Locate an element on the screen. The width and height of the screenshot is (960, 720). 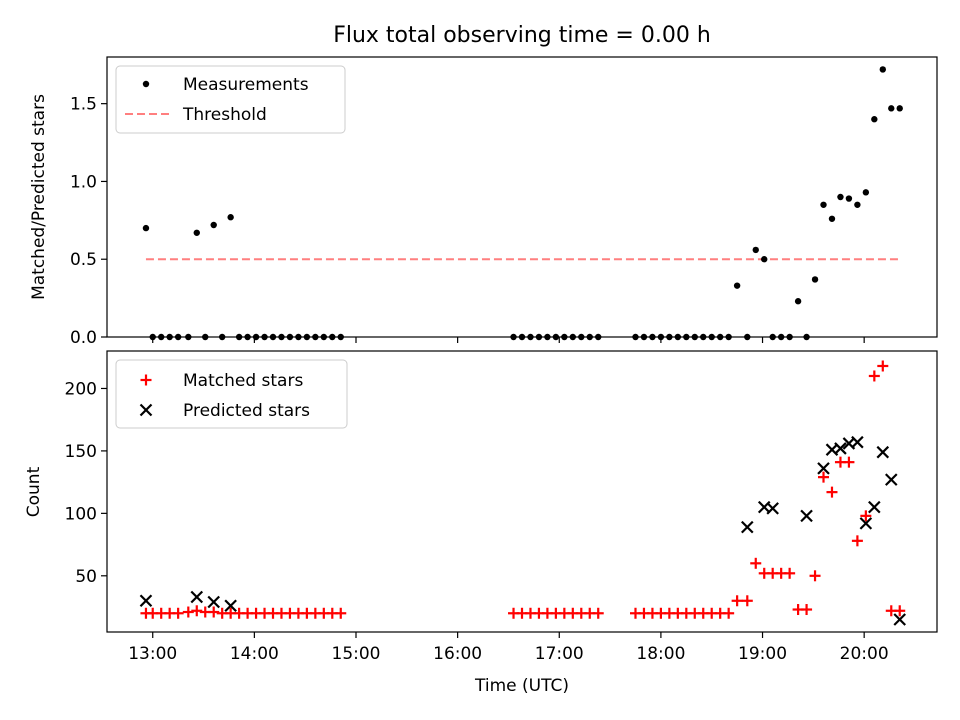
bottom-y-tick-label: 100 is located at coordinates (81, 514).